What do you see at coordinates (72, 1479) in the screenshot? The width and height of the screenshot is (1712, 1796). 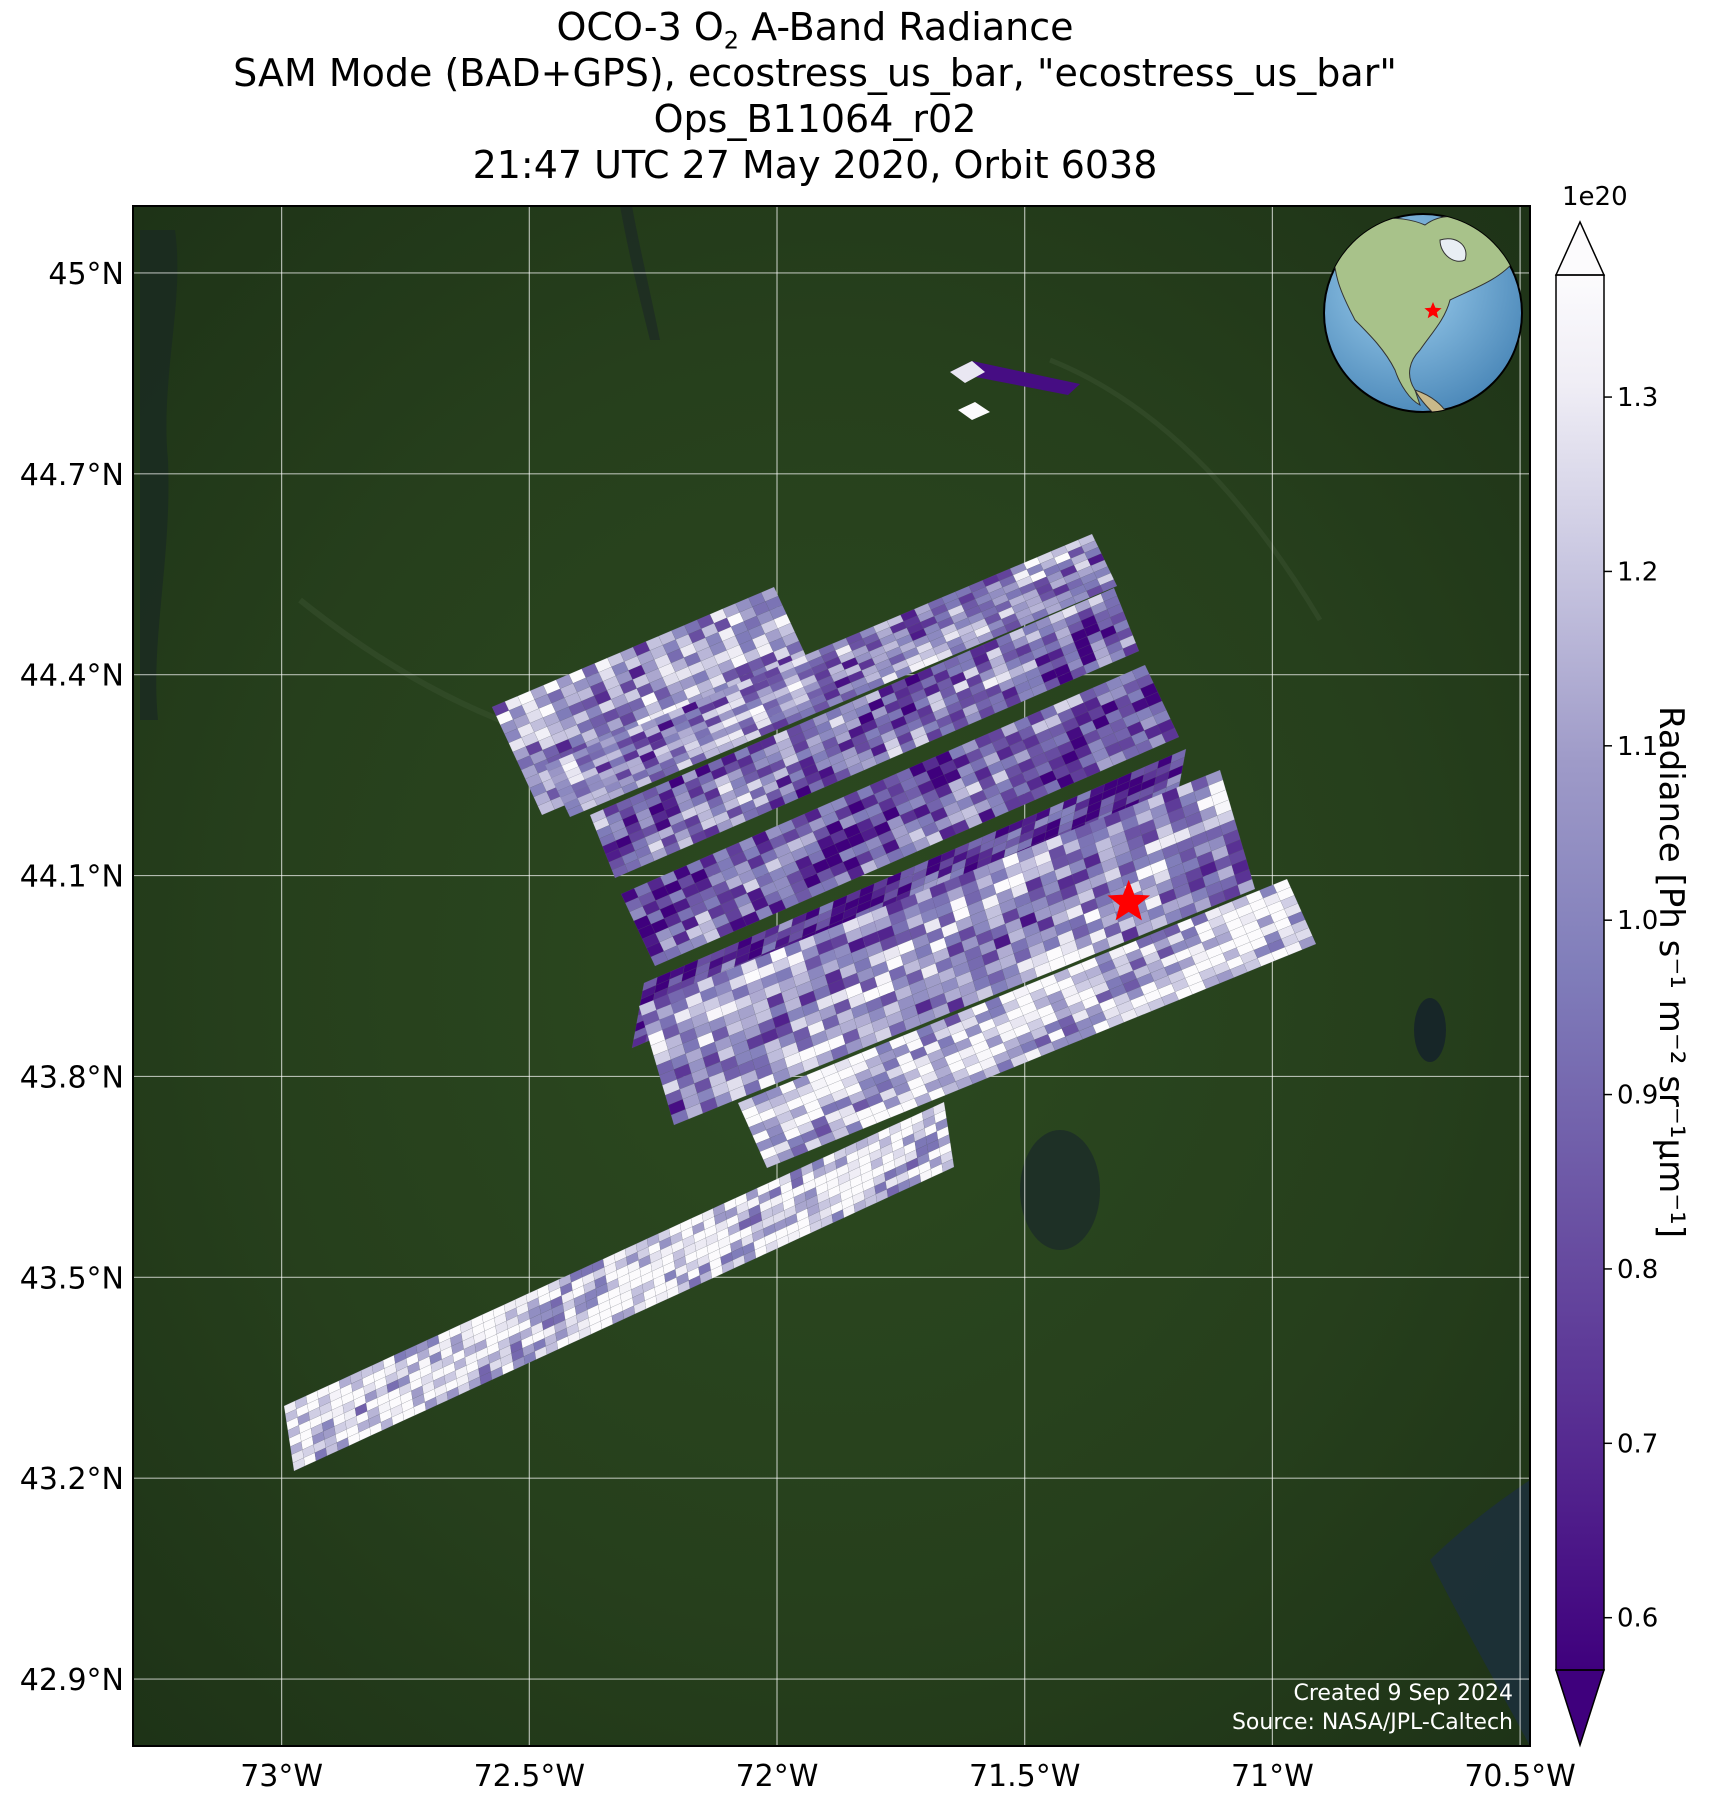 I see `lat-tick-label: 43.2°N` at bounding box center [72, 1479].